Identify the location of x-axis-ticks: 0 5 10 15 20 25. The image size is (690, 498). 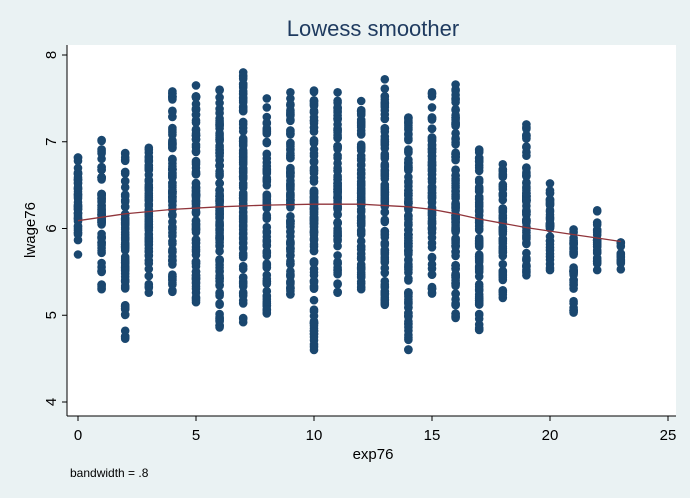
(375, 430).